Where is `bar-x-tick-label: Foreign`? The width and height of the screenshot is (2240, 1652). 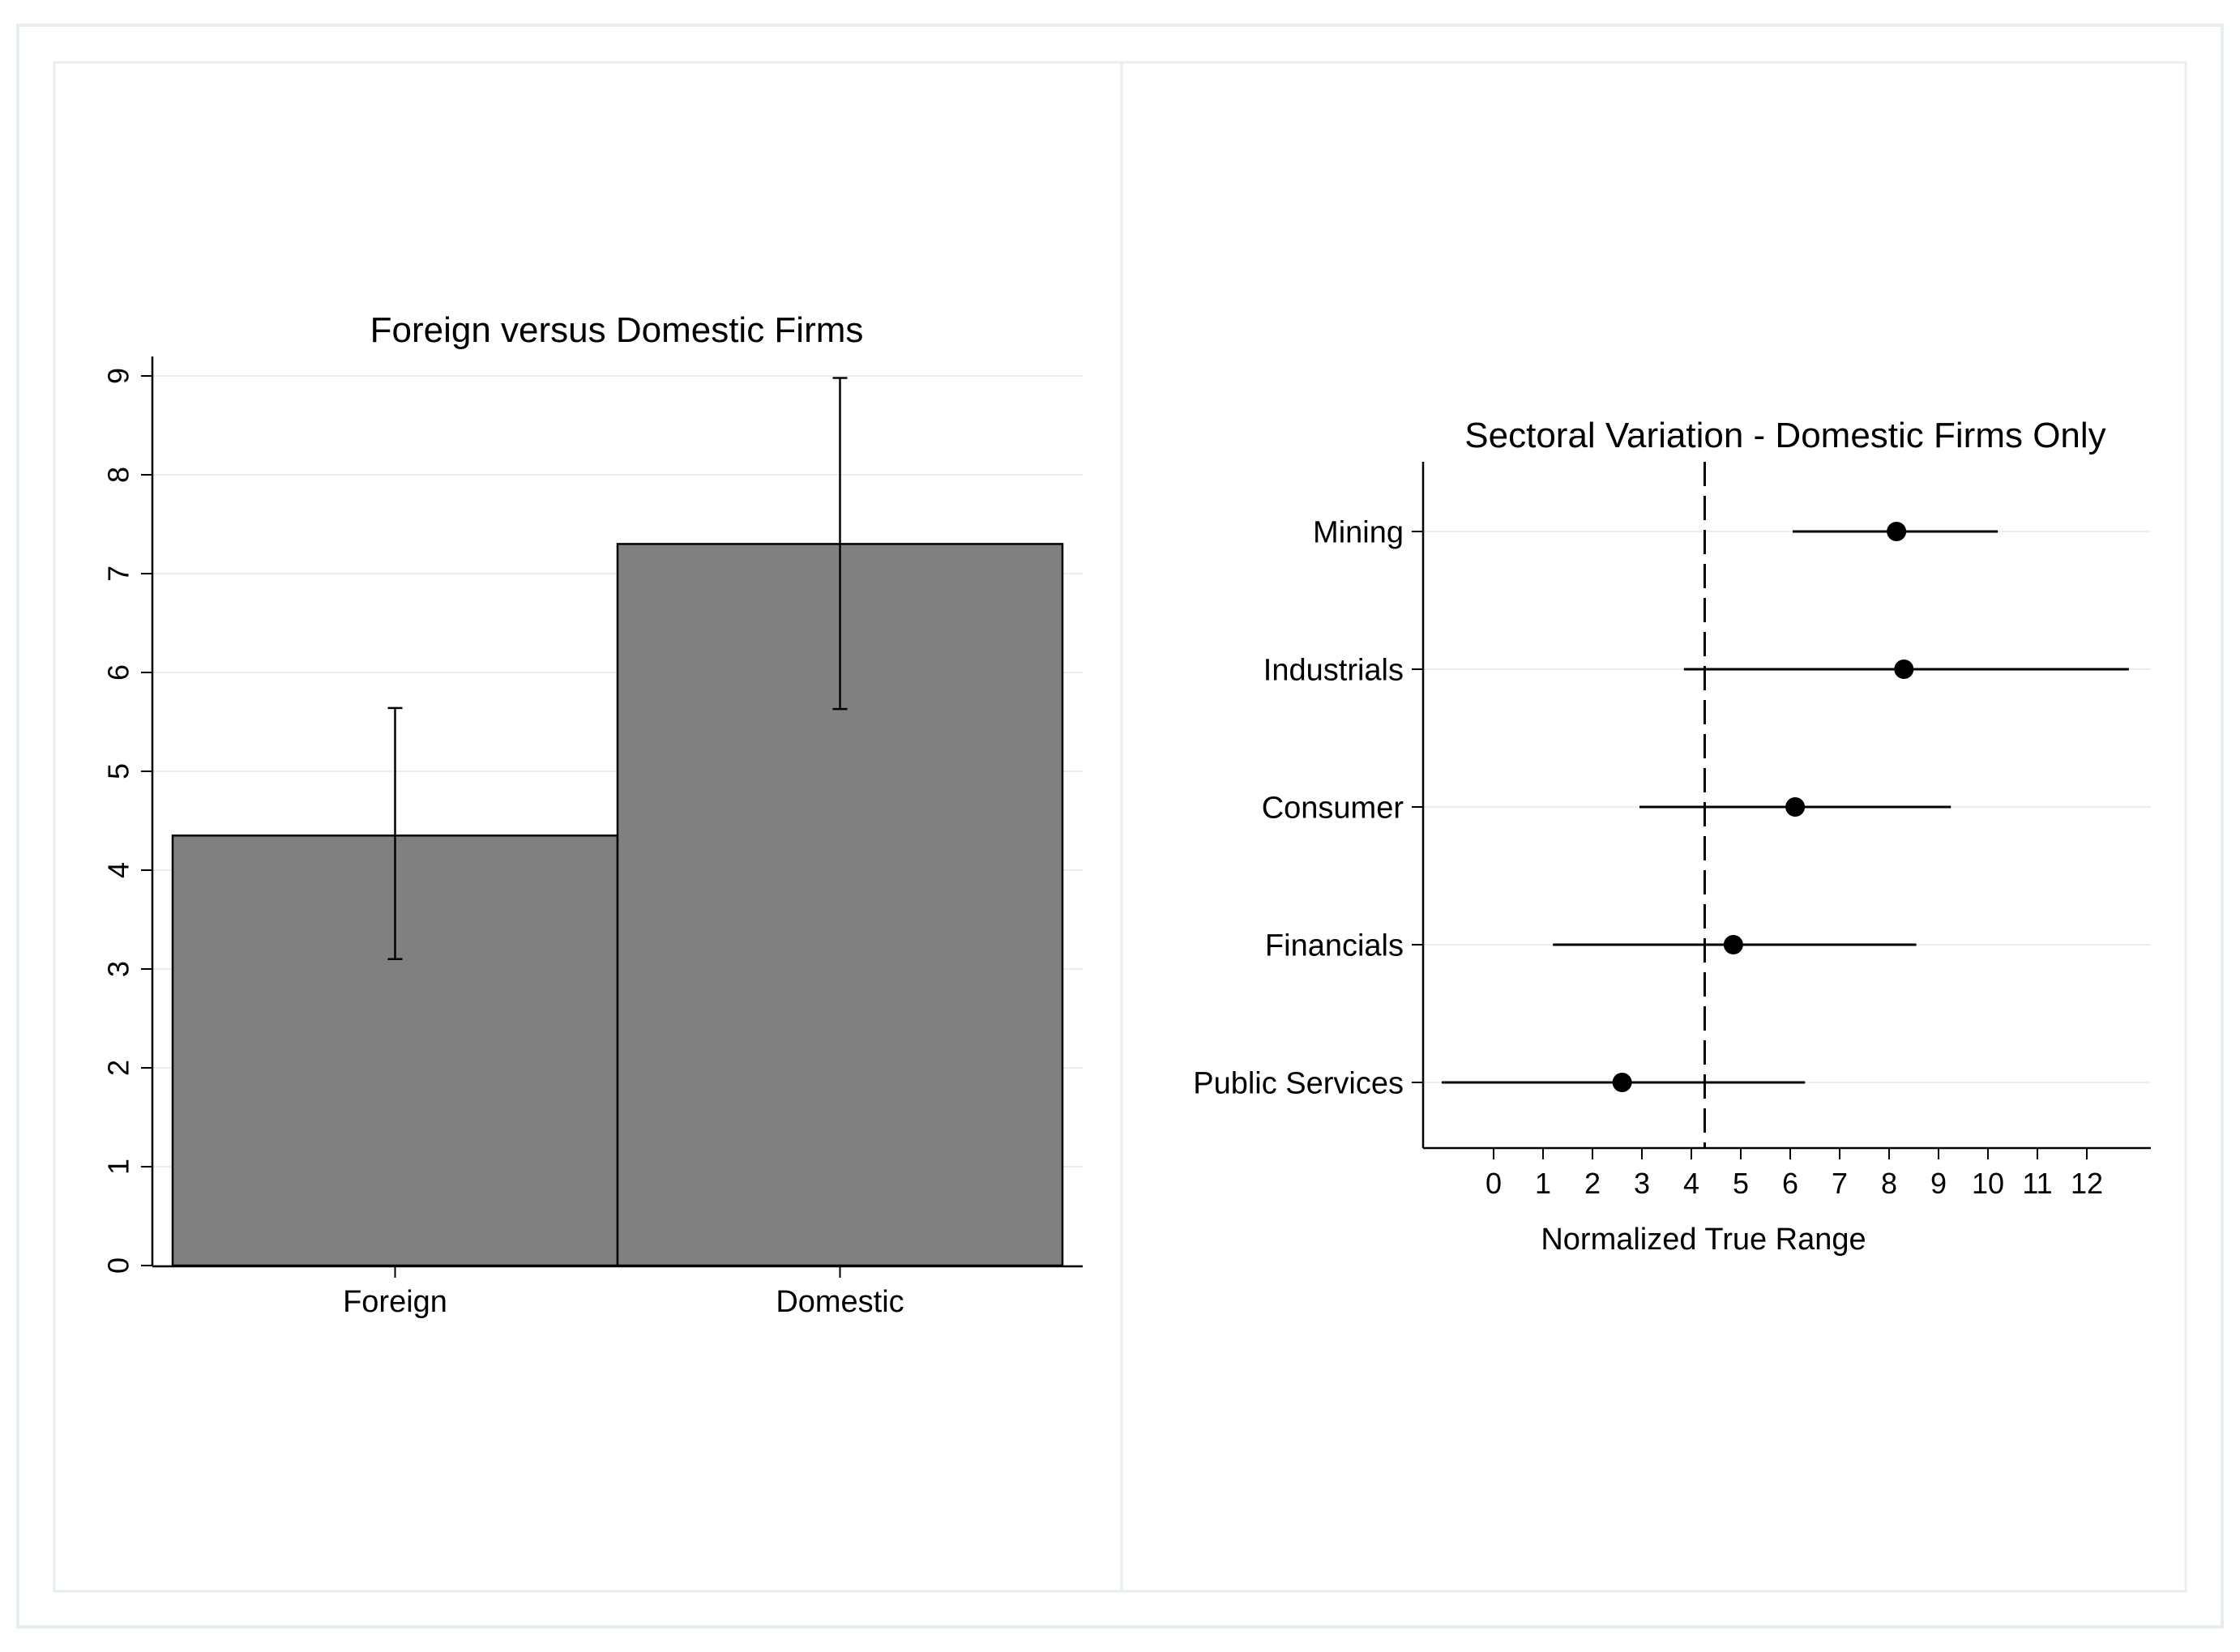
bar-x-tick-label: Foreign is located at coordinates (395, 1302).